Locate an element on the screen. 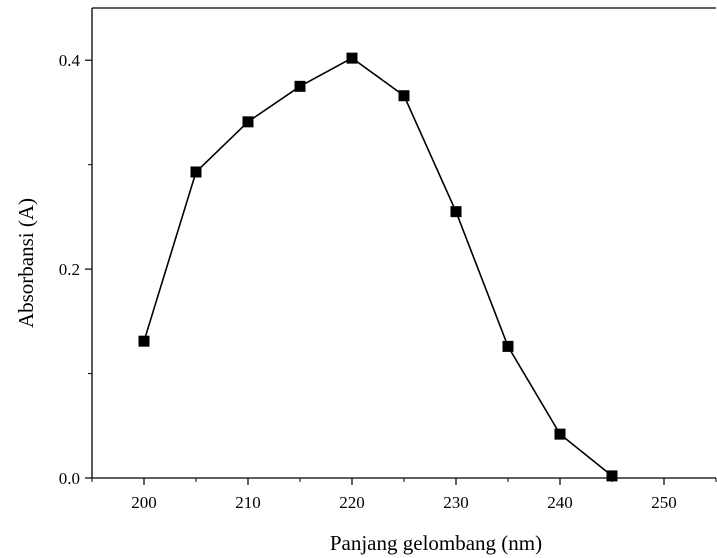 Image resolution: width=717 pixels, height=558 pixels. y-axis-ticks: 0.0 0.2 0.4 is located at coordinates (75, 269).